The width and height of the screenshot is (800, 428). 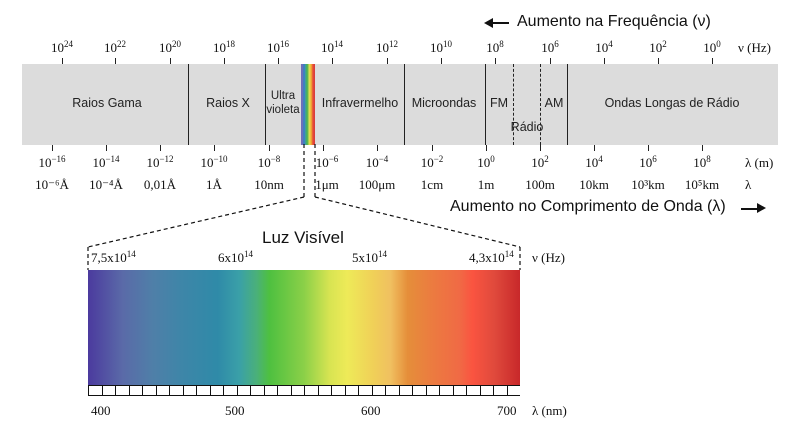 What do you see at coordinates (485, 104) in the screenshot?
I see `divider-microwave-fm` at bounding box center [485, 104].